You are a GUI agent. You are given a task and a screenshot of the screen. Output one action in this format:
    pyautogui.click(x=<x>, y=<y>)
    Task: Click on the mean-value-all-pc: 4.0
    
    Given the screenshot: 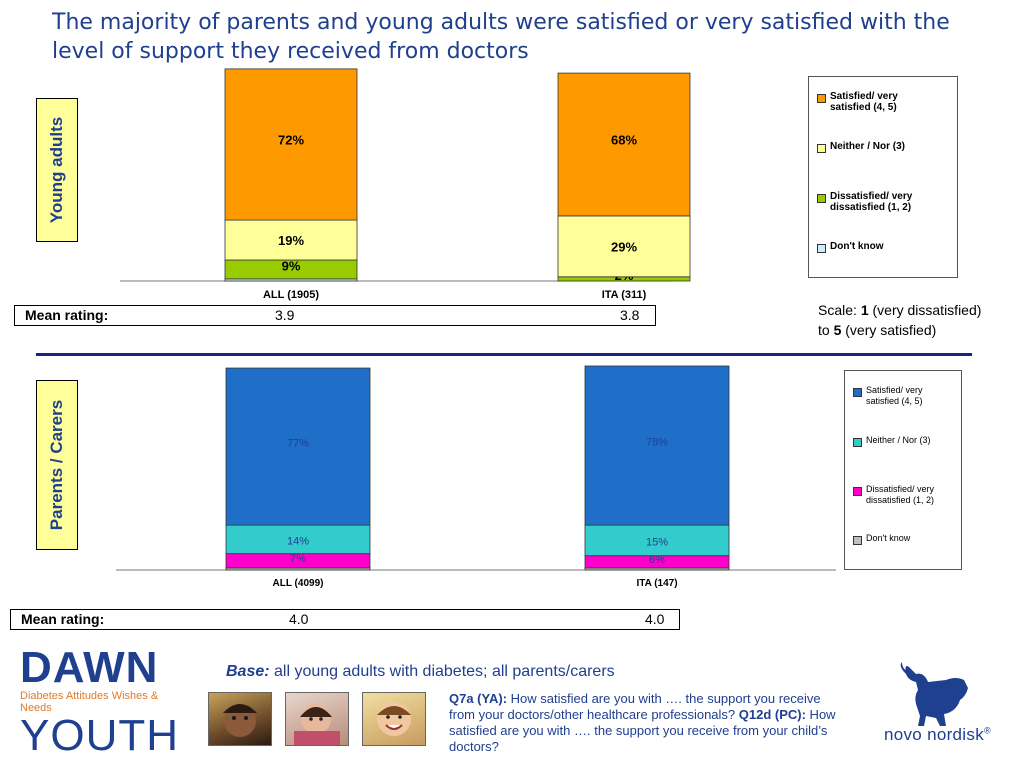 What is the action you would take?
    pyautogui.click(x=299, y=619)
    